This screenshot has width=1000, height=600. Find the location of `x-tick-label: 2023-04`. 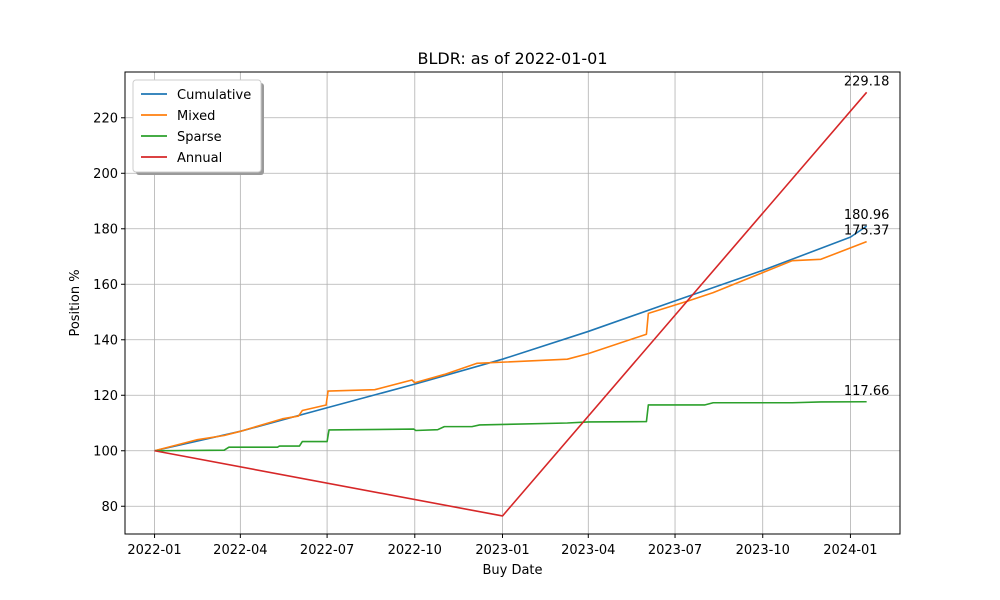

x-tick-label: 2023-04 is located at coordinates (588, 550).